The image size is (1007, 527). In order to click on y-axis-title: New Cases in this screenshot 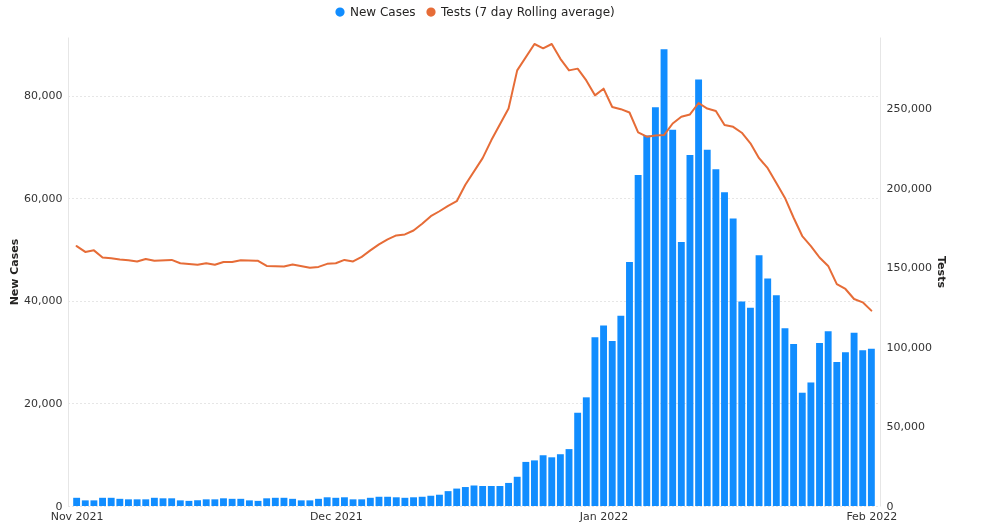, I will do `click(15, 272)`.